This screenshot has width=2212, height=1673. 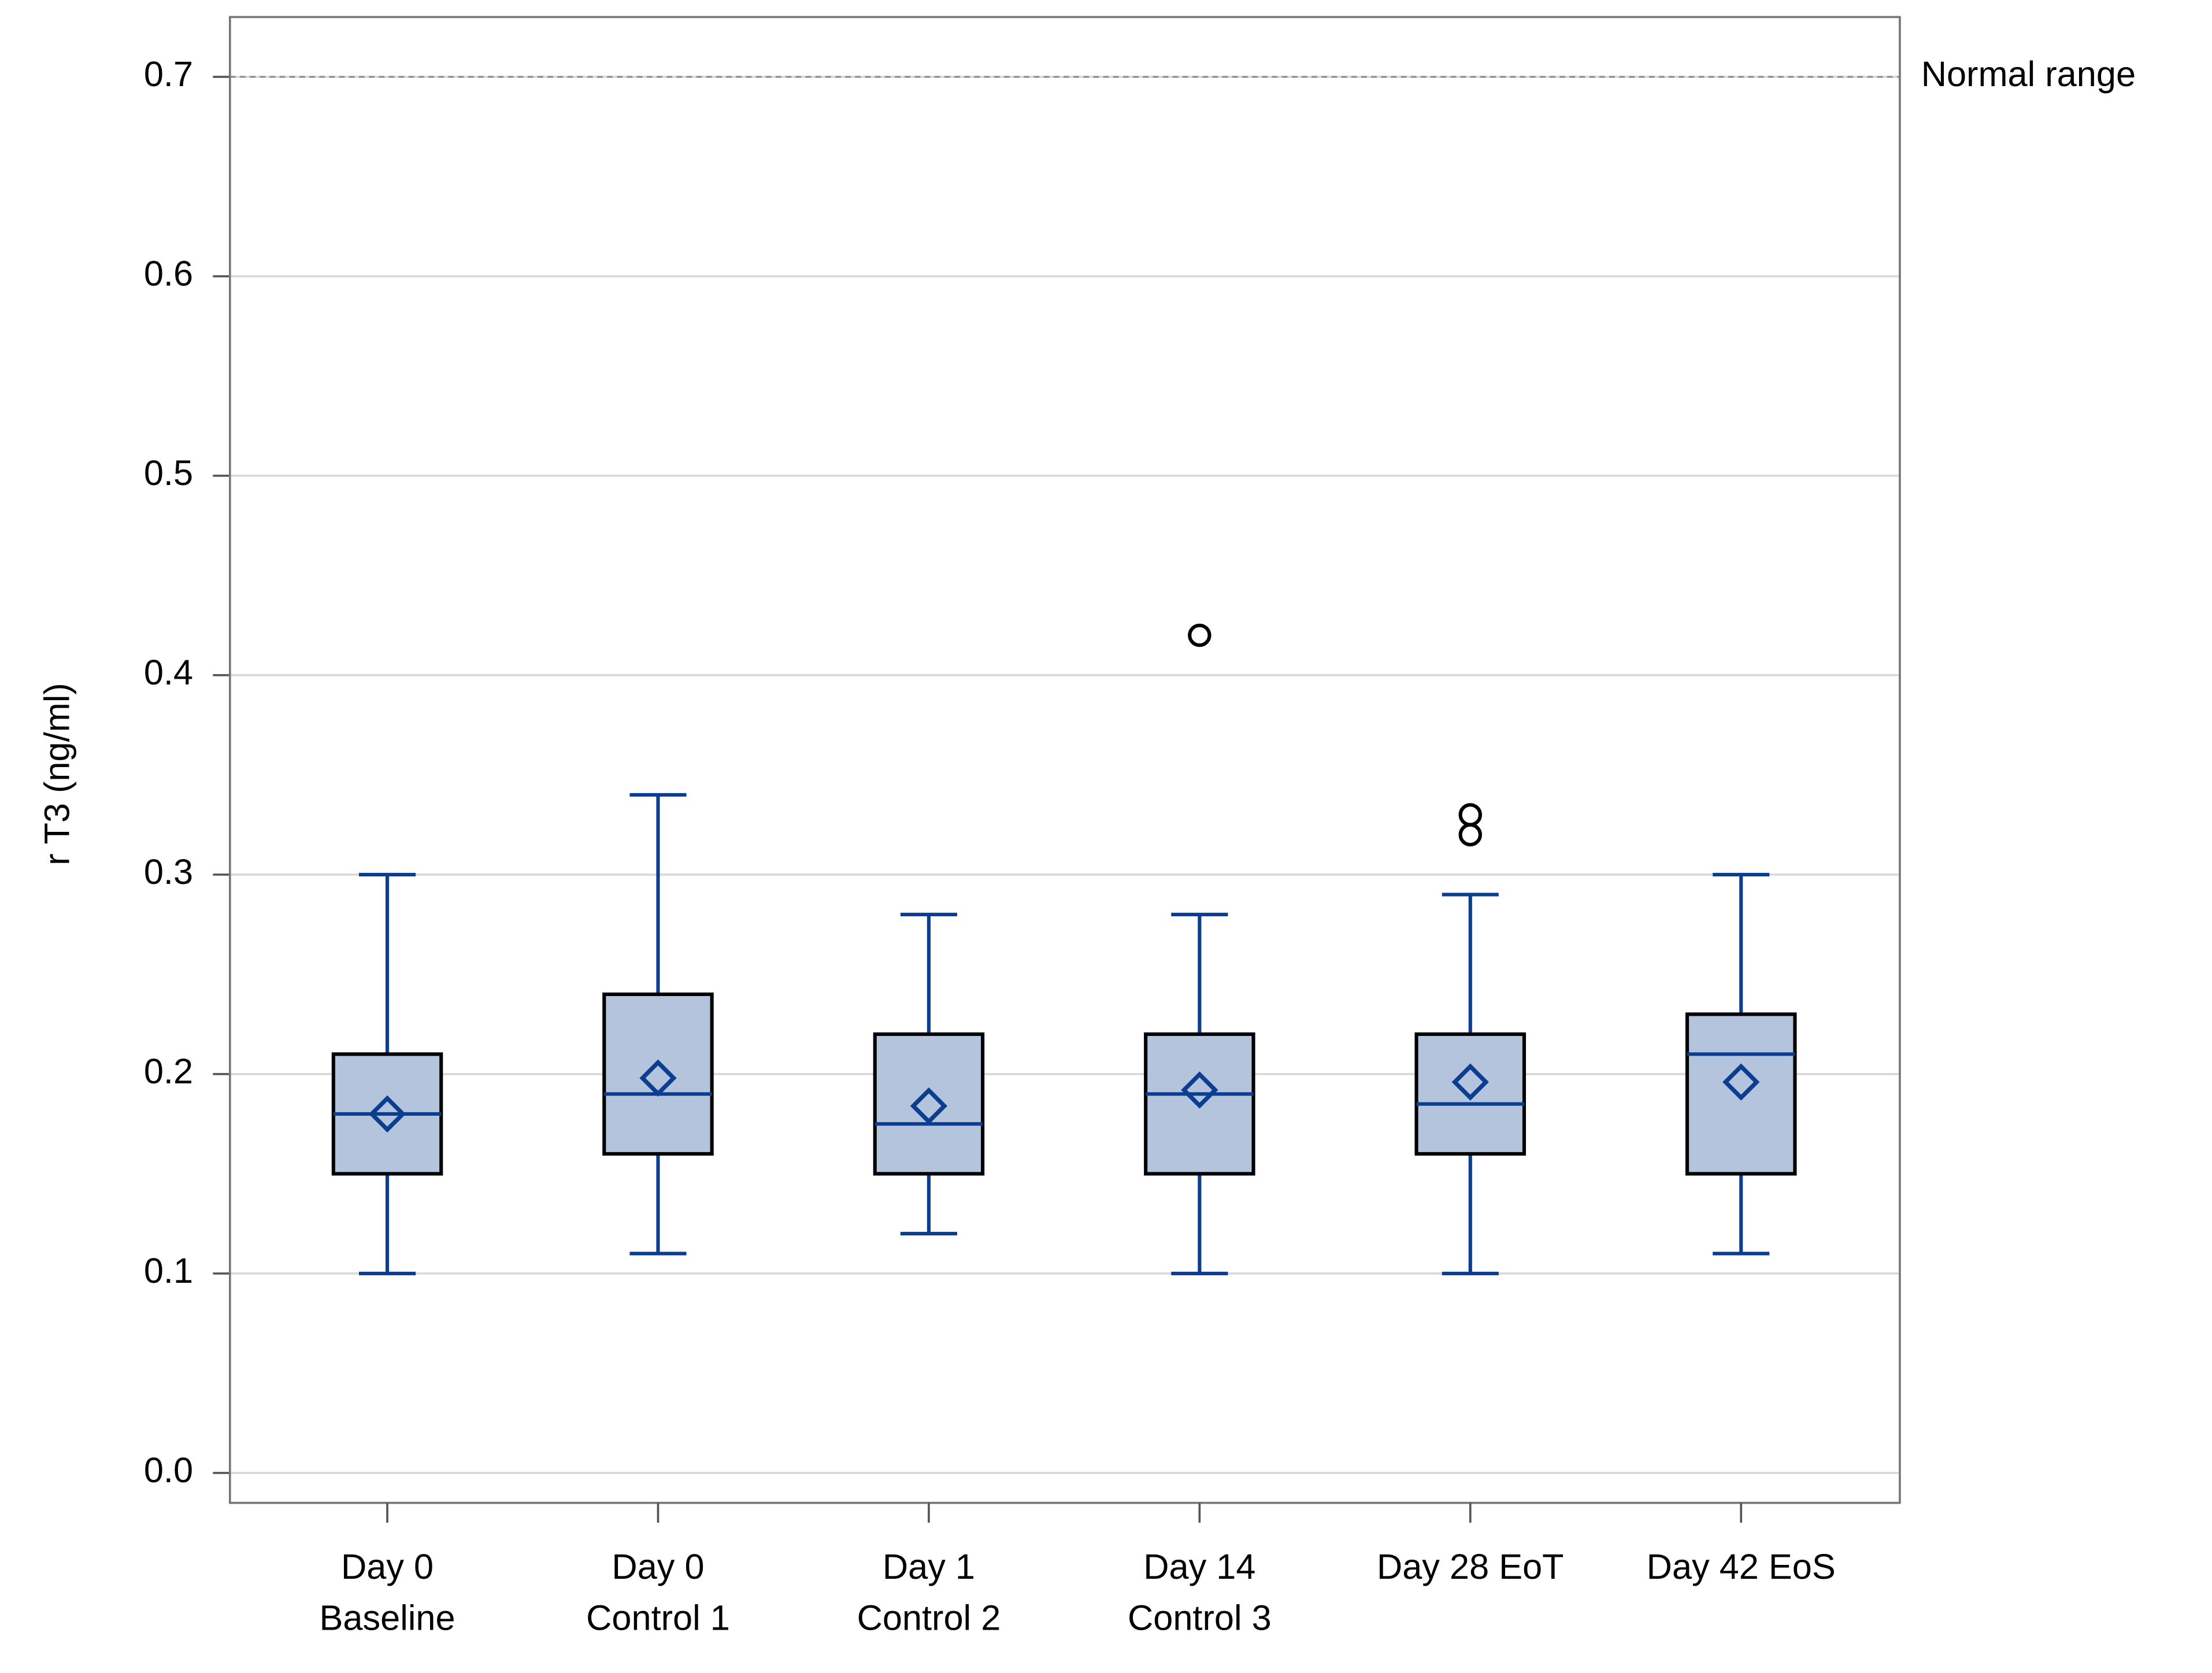 I want to click on y-tick-label: 0.2, so click(x=168, y=1071).